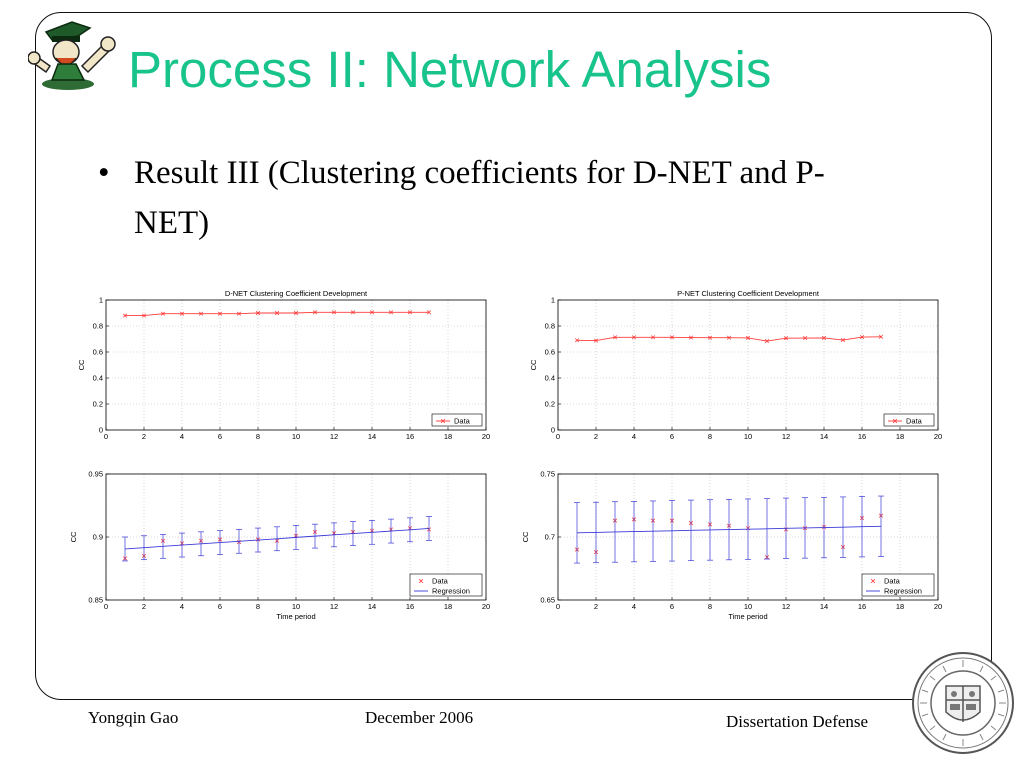 The height and width of the screenshot is (768, 1024). Describe the element at coordinates (963, 703) in the screenshot. I see `university-seal-icon` at that location.